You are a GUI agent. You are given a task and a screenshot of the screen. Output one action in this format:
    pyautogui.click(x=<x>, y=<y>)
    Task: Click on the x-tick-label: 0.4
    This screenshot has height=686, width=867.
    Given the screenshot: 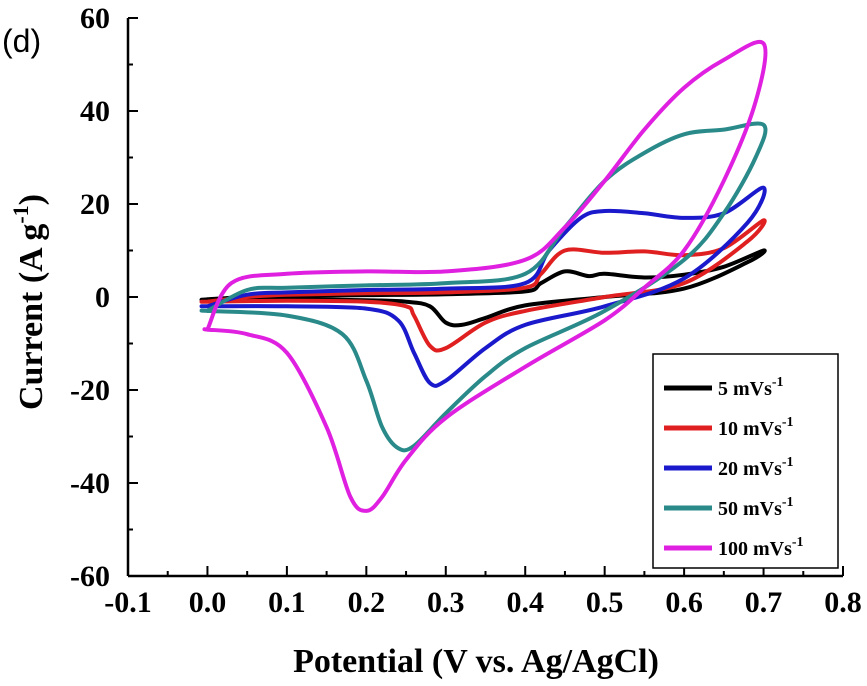 What is the action you would take?
    pyautogui.click(x=525, y=602)
    